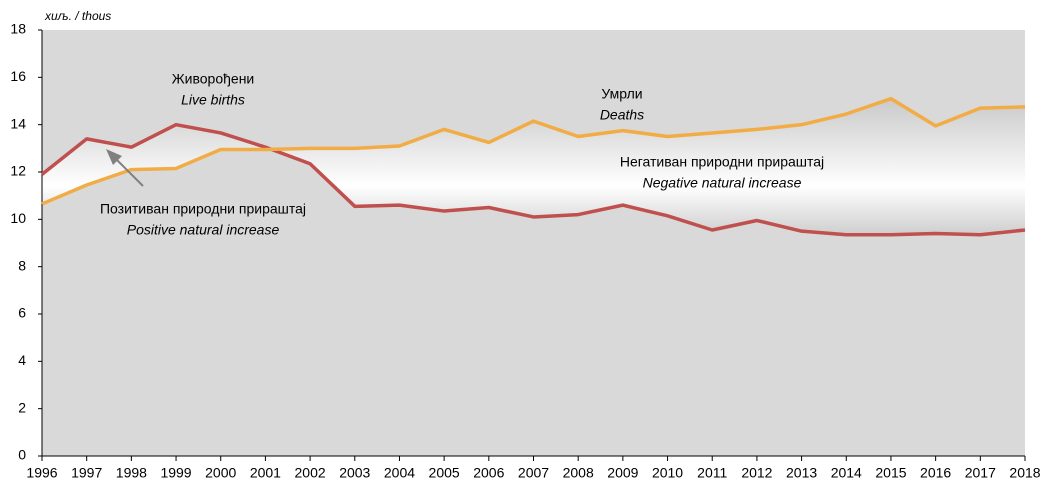  I want to click on annotation-en: Positive natural increase, so click(203, 230).